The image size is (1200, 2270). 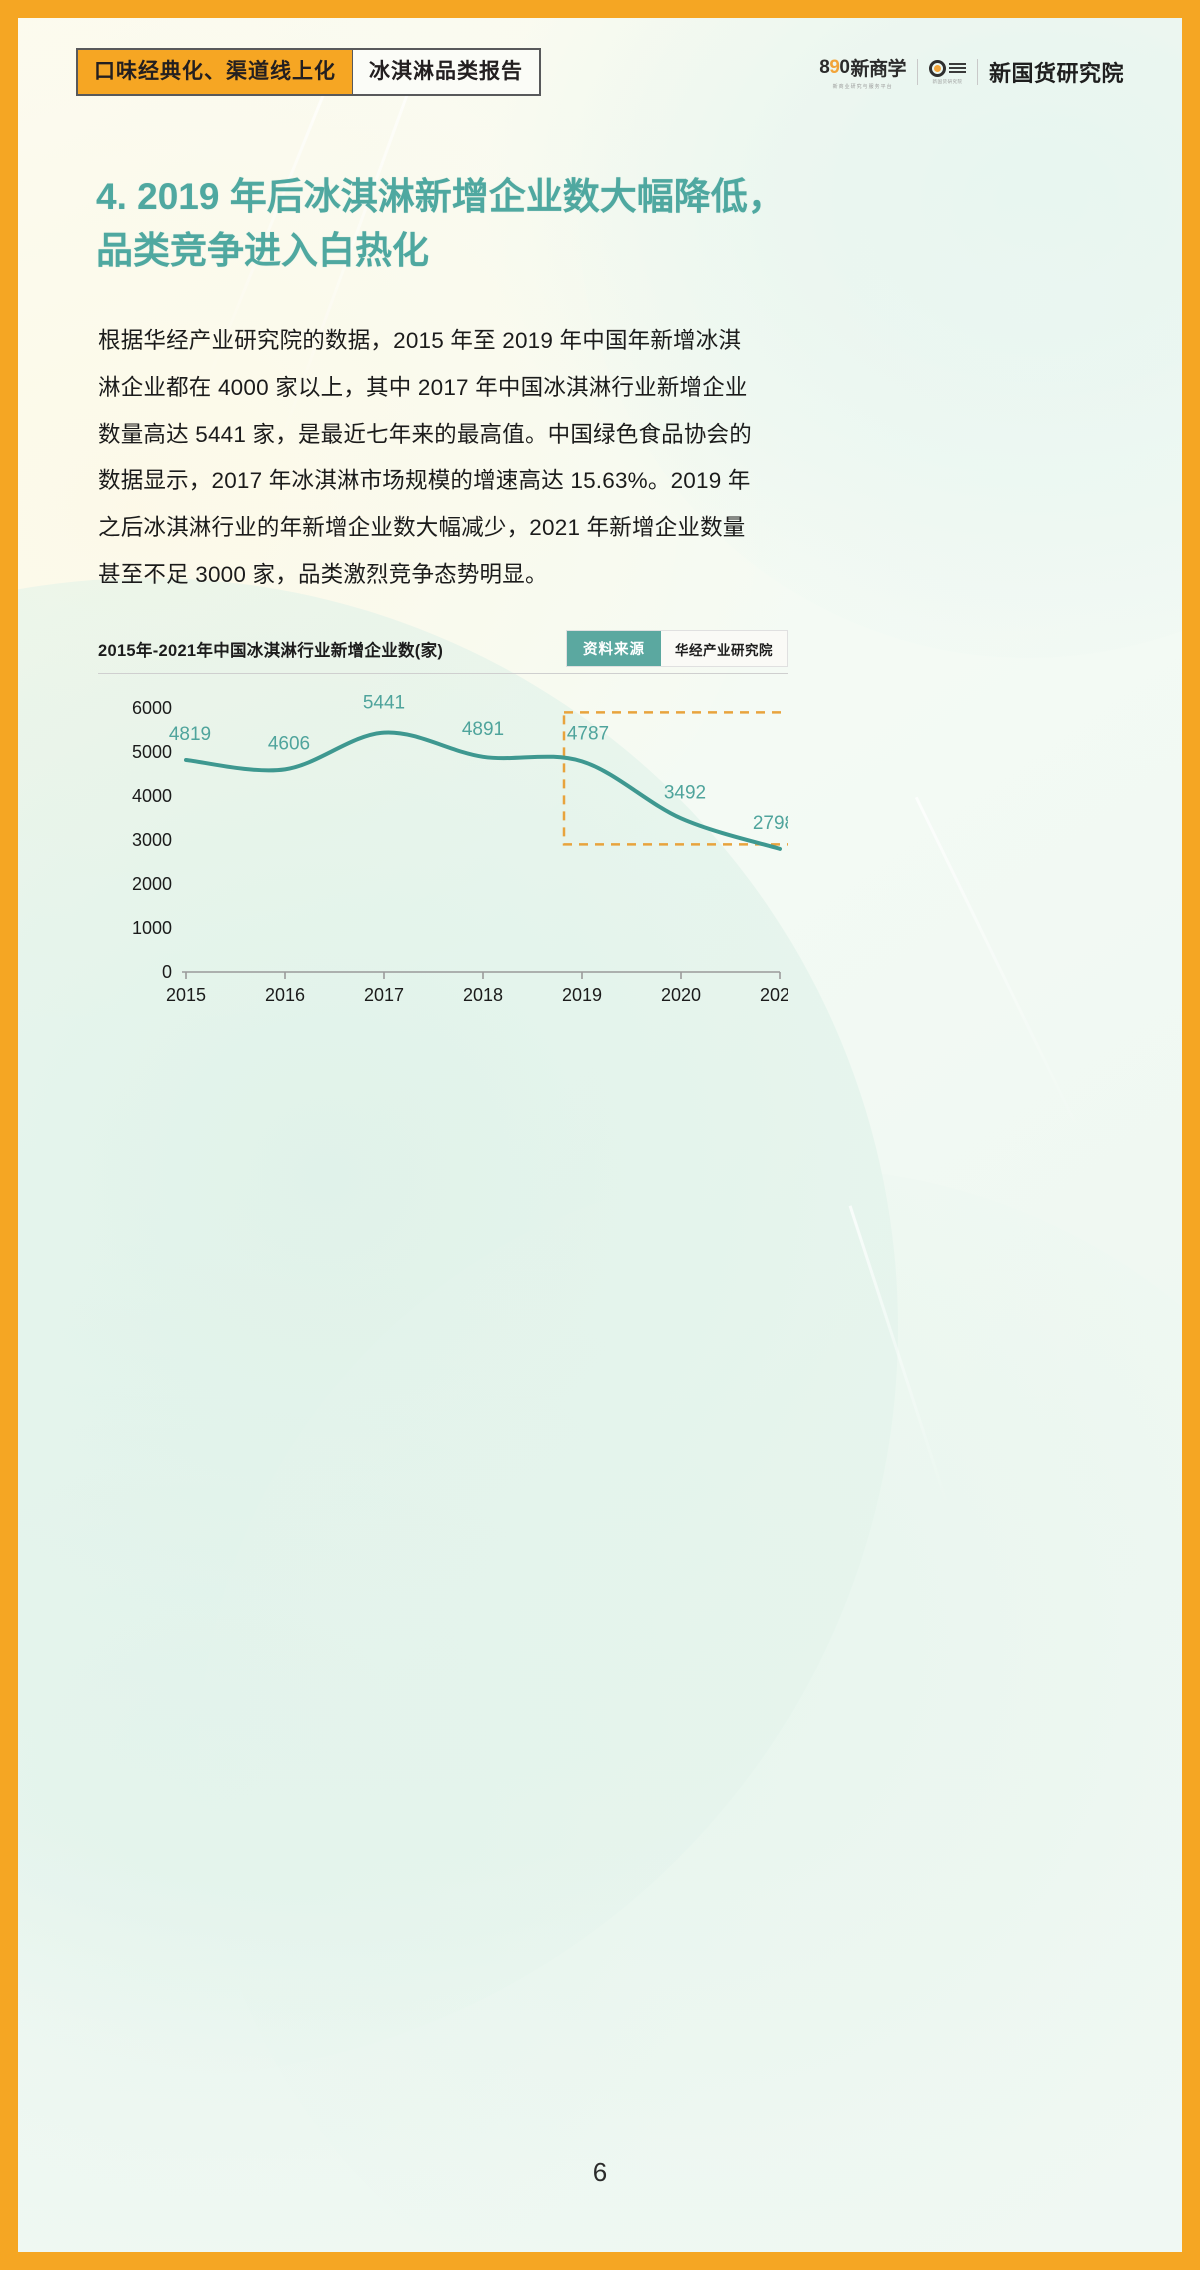 I want to click on page-number: 6, so click(x=600, y=2172).